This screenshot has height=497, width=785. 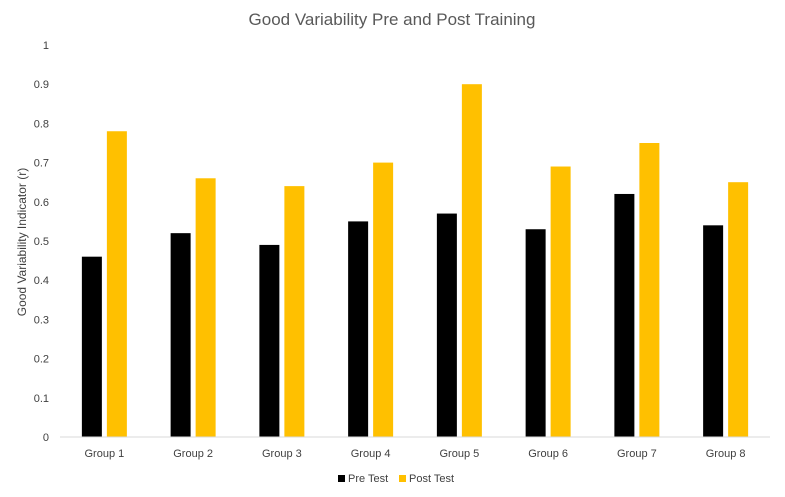 I want to click on y-tick-label: 0.5, so click(x=41, y=242).